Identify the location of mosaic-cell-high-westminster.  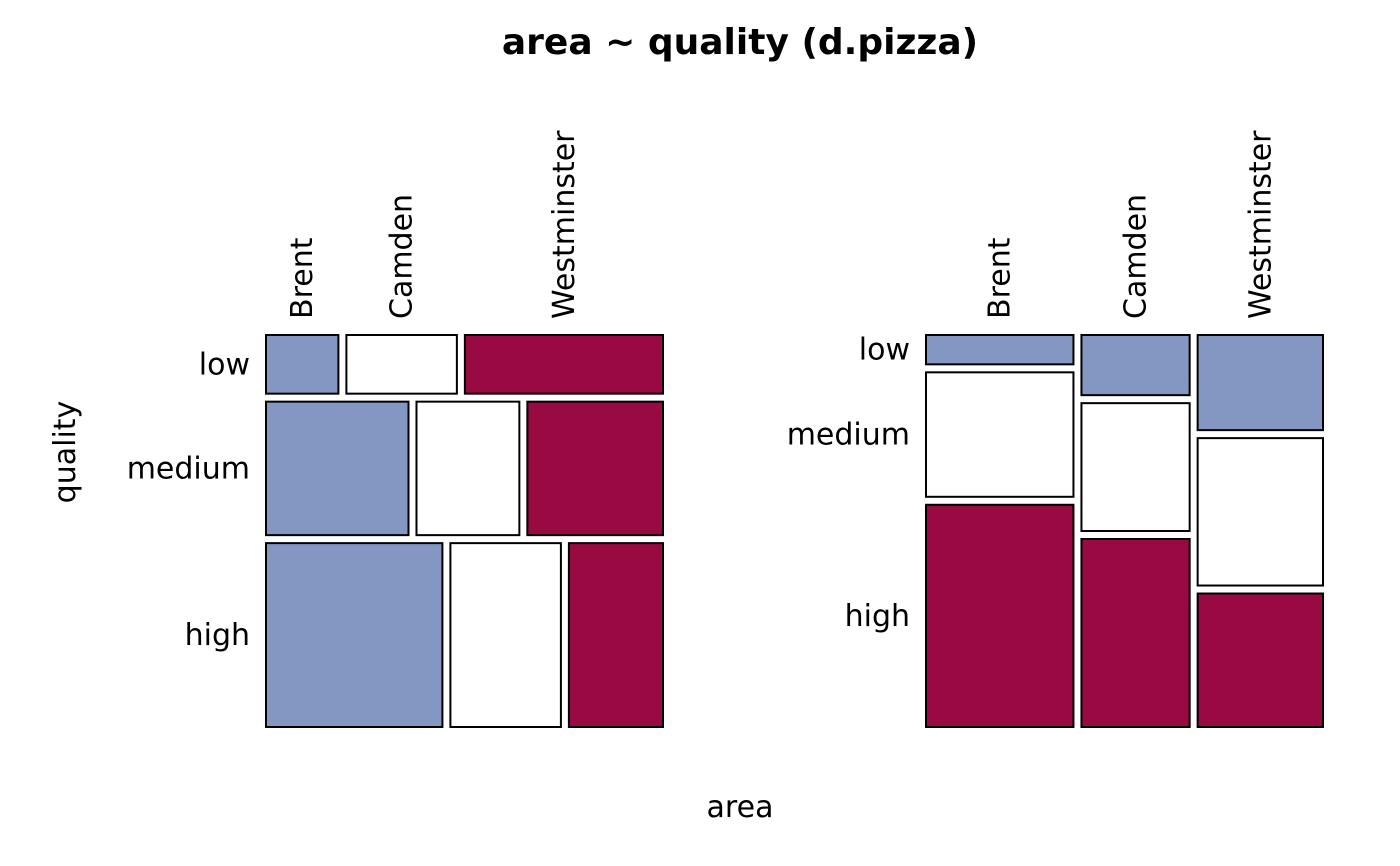
(616, 635).